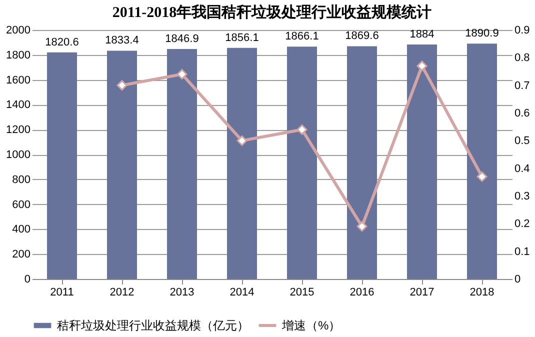  What do you see at coordinates (18, 130) in the screenshot?
I see `y-tick-label: 1200` at bounding box center [18, 130].